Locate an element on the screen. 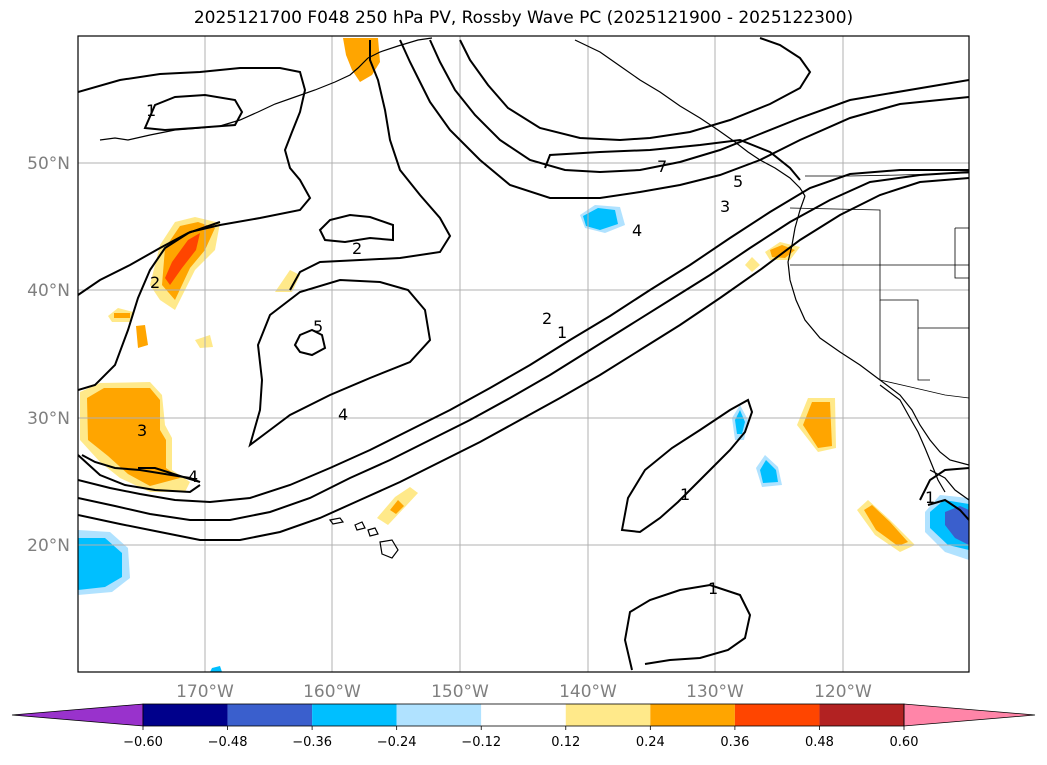 The image size is (1047, 765). colorbar-tick-label: −0.12 is located at coordinates (481, 742).